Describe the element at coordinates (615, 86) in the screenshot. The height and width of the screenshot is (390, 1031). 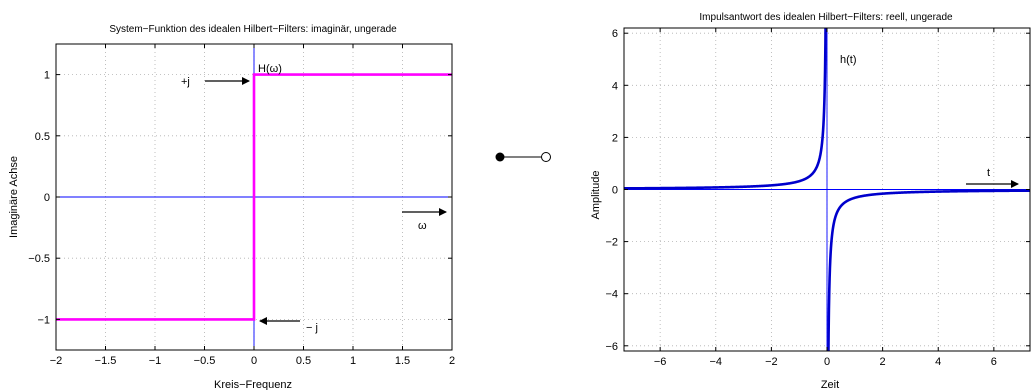
I see `chart-2-y-tick-label: 4` at that location.